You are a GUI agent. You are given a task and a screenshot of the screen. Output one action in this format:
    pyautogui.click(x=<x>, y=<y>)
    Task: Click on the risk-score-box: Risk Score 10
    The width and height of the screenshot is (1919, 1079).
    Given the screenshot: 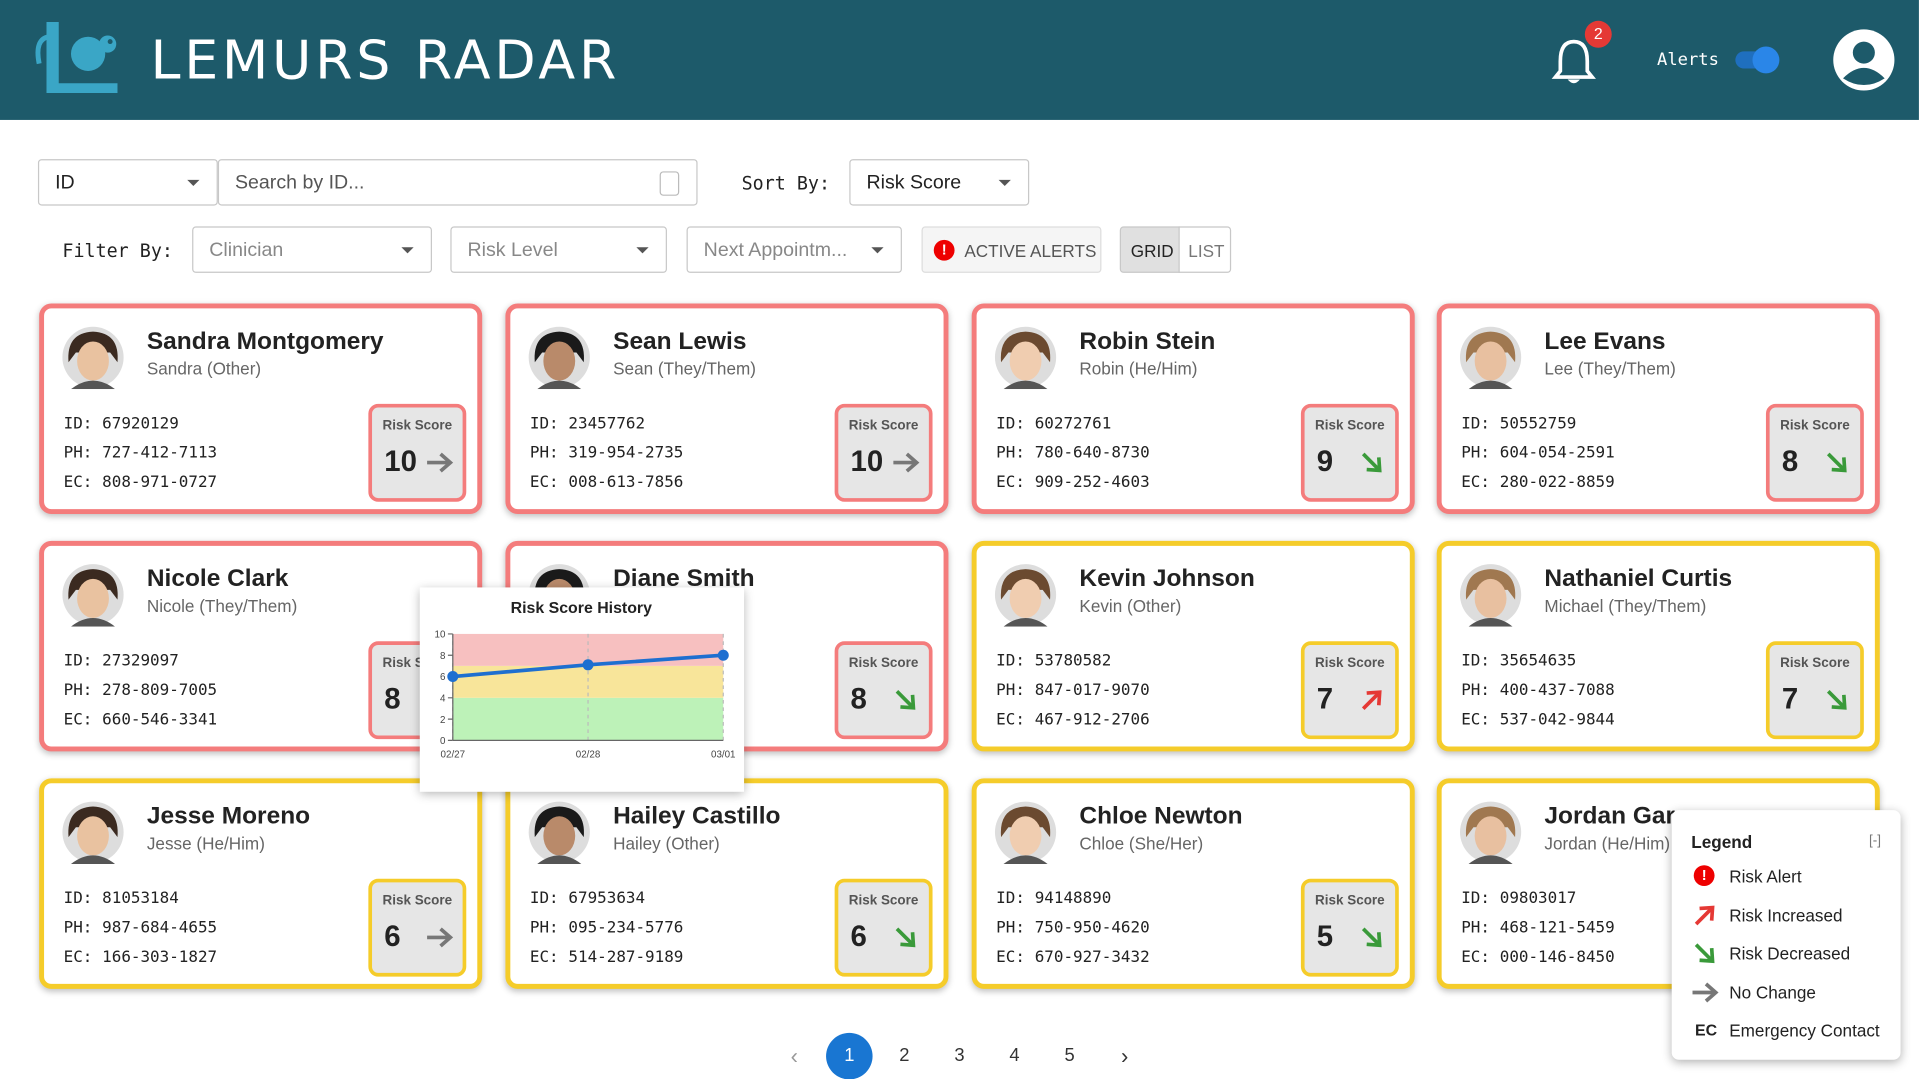 What is the action you would take?
    pyautogui.click(x=883, y=452)
    